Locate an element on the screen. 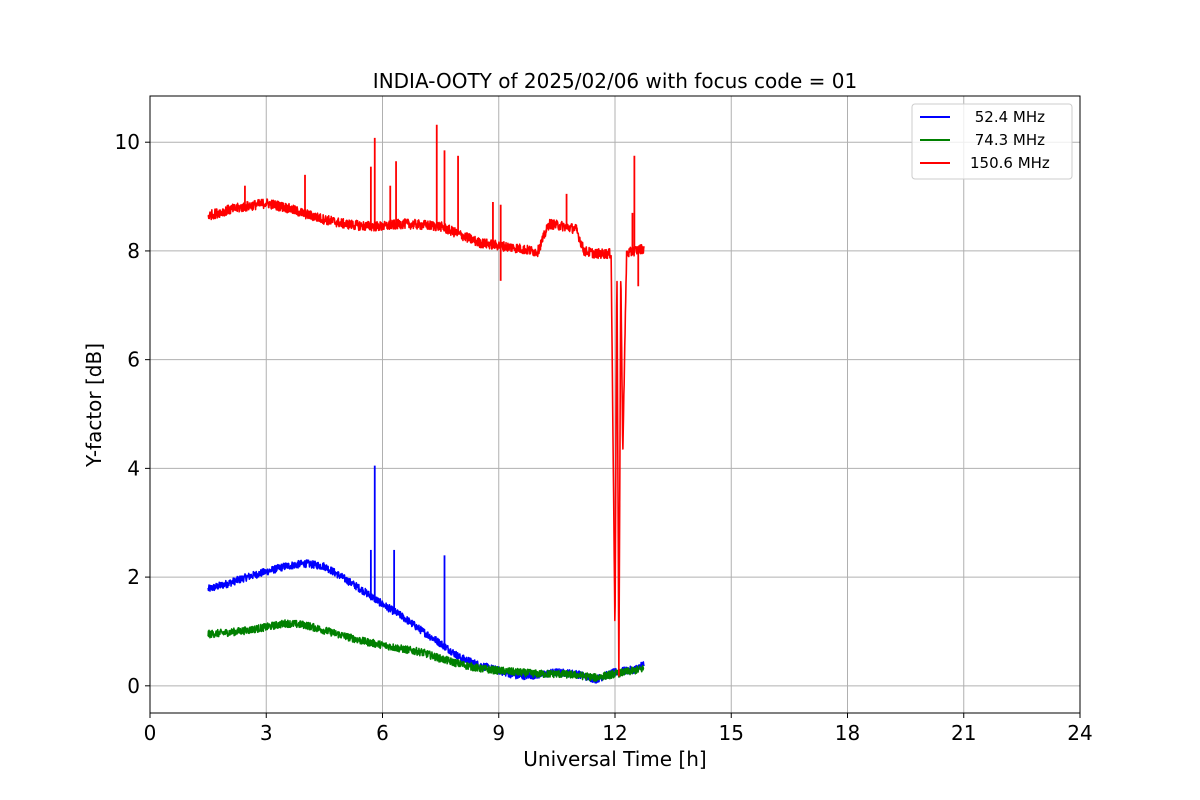 The image size is (1200, 800). legend-label: 74.3 MHz is located at coordinates (1007, 140).